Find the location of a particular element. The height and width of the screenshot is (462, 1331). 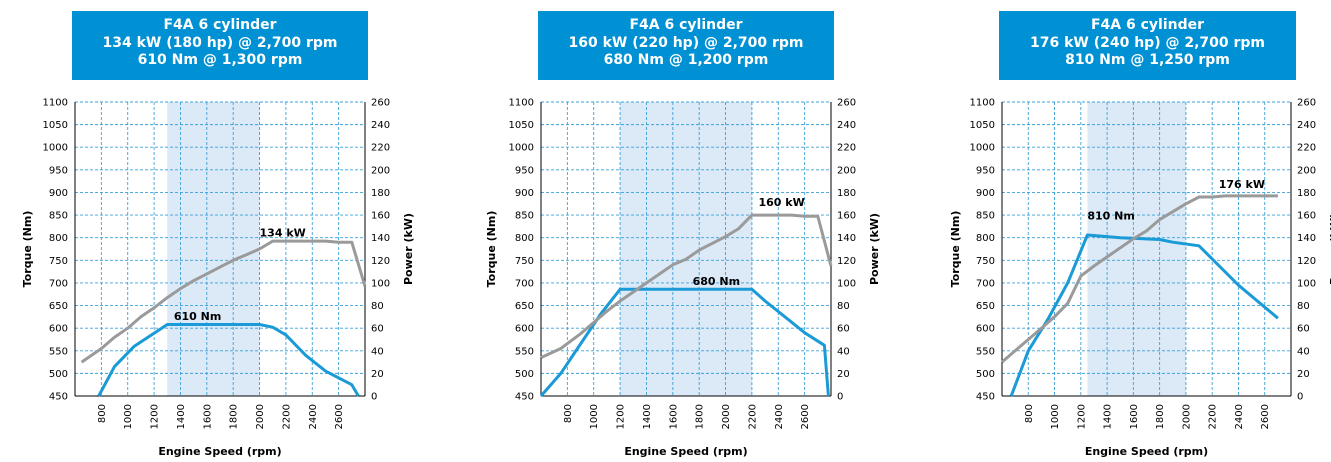

chart-title-line-1: F4A 6 cylinder is located at coordinates (1147, 25).